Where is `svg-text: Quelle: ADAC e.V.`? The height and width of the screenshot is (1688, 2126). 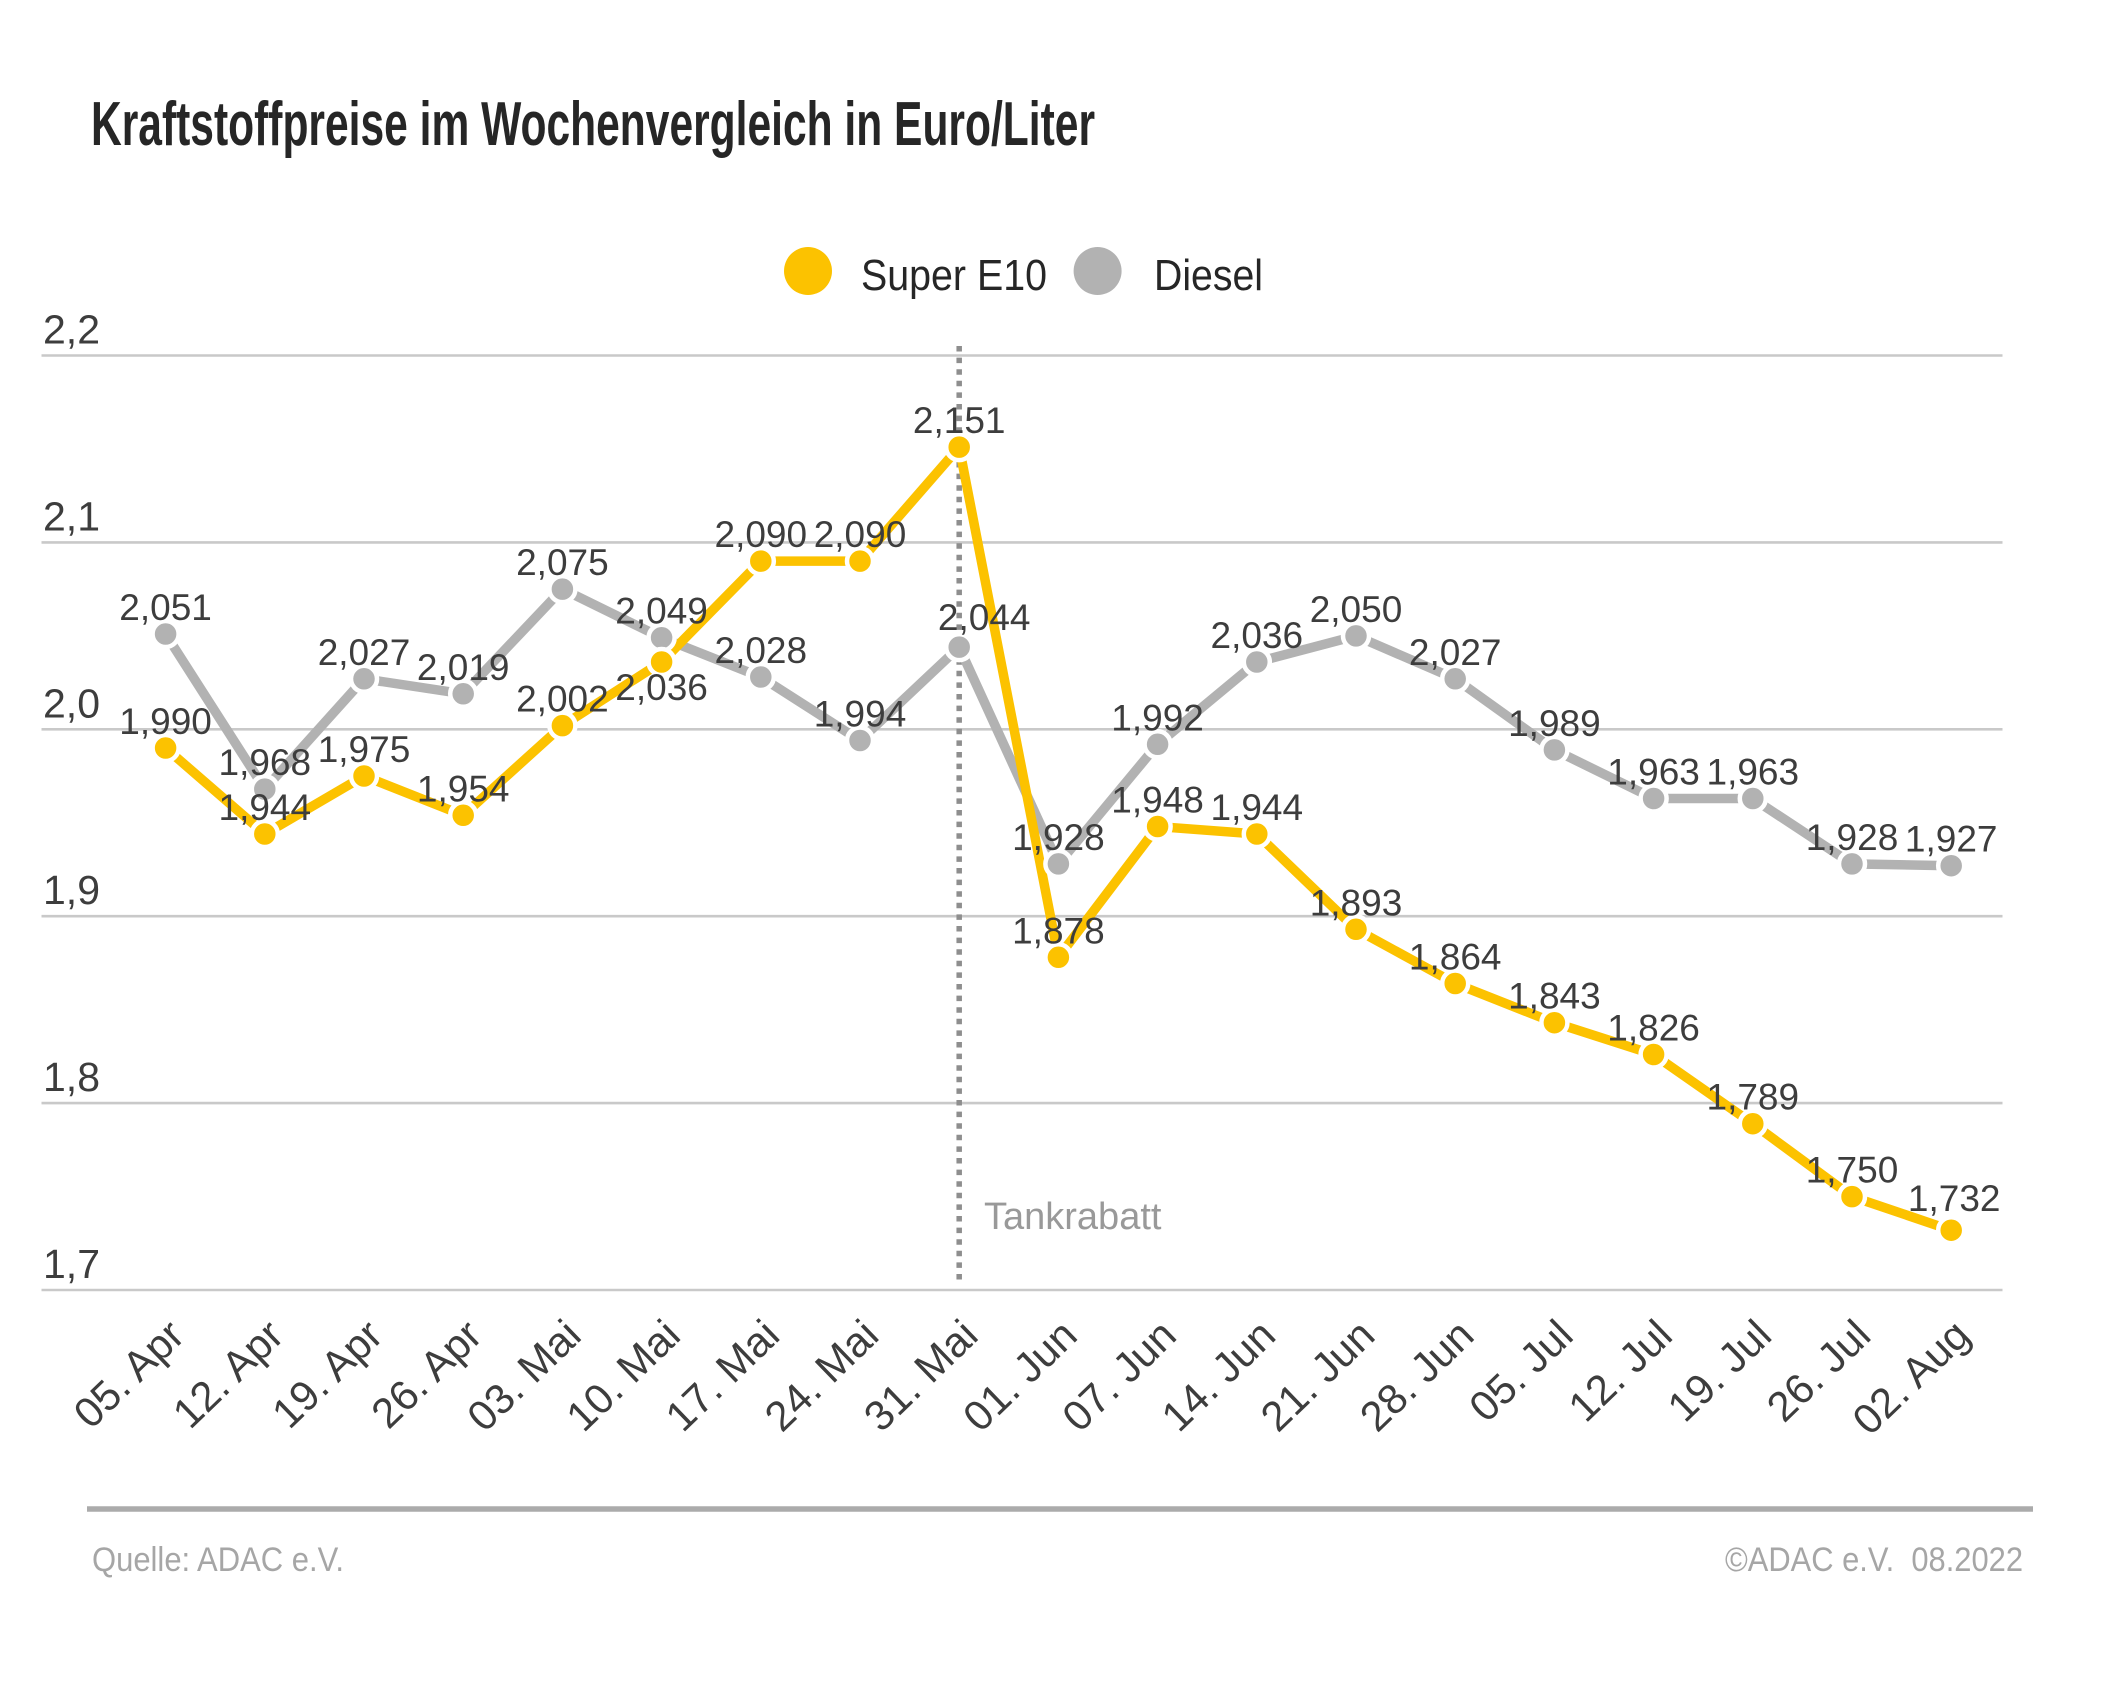
svg-text: Quelle: ADAC e.V. is located at coordinates (218, 1560).